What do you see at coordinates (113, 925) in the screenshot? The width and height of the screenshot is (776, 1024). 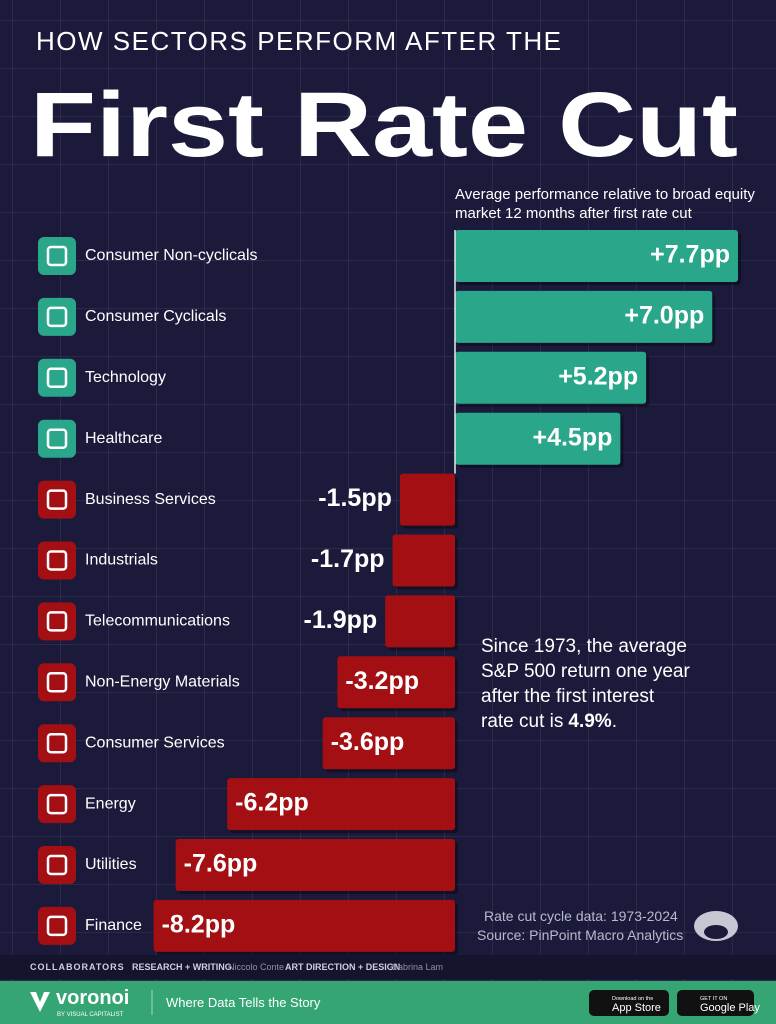 I see `category-label: Finance` at bounding box center [113, 925].